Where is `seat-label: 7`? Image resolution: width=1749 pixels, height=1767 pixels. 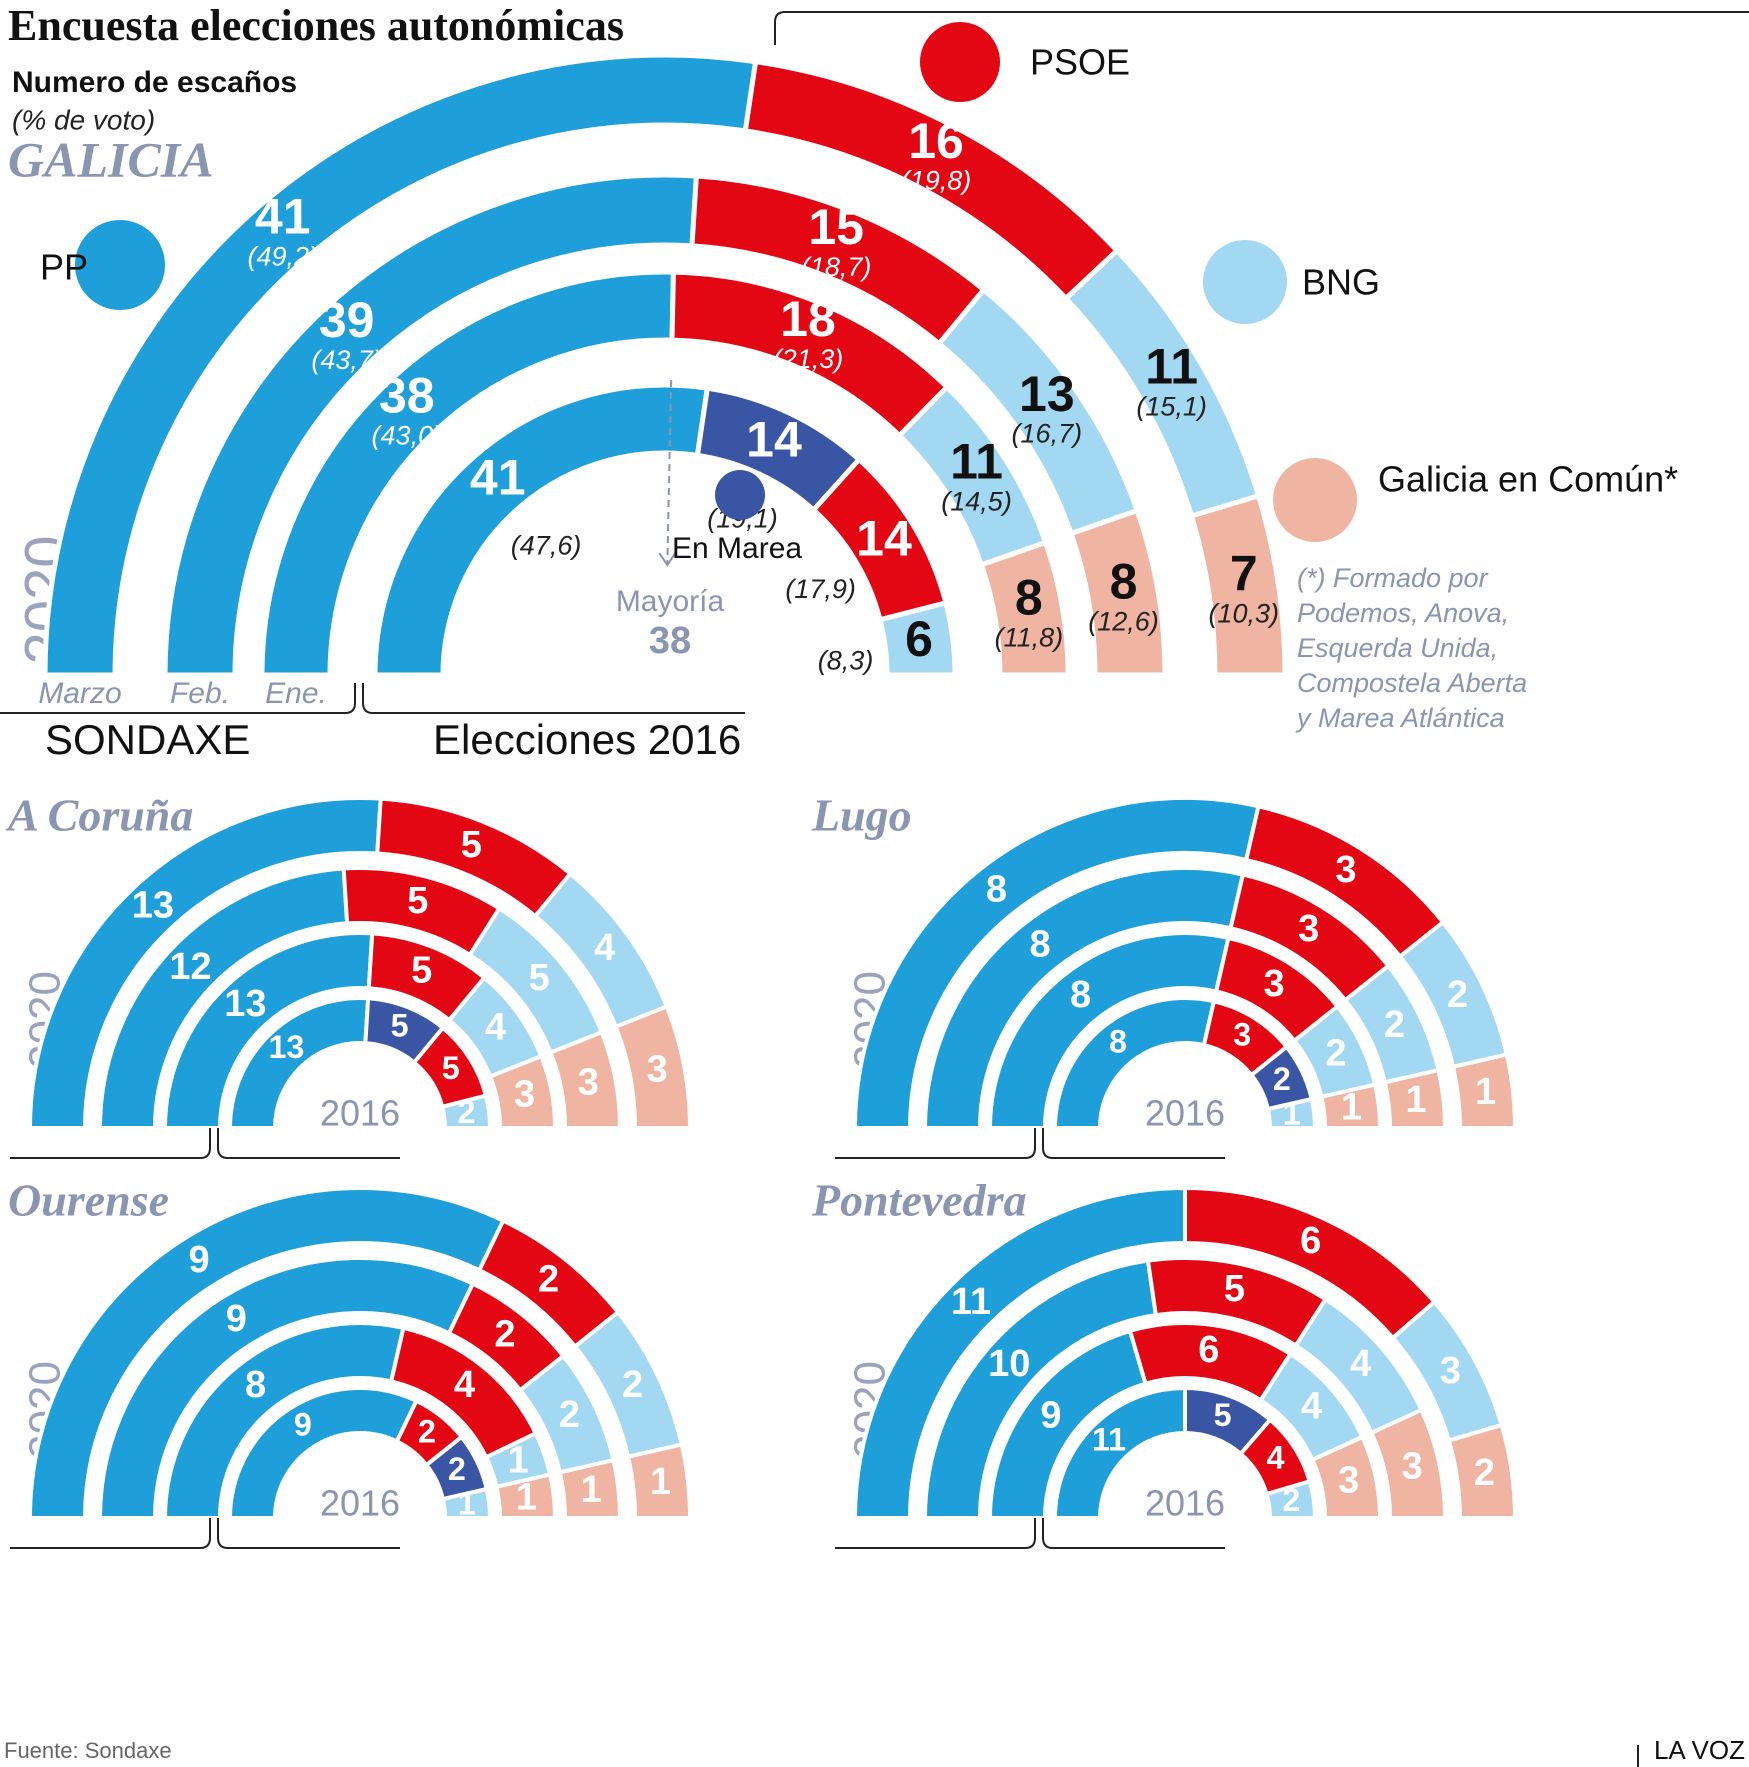
seat-label: 7 is located at coordinates (1244, 574).